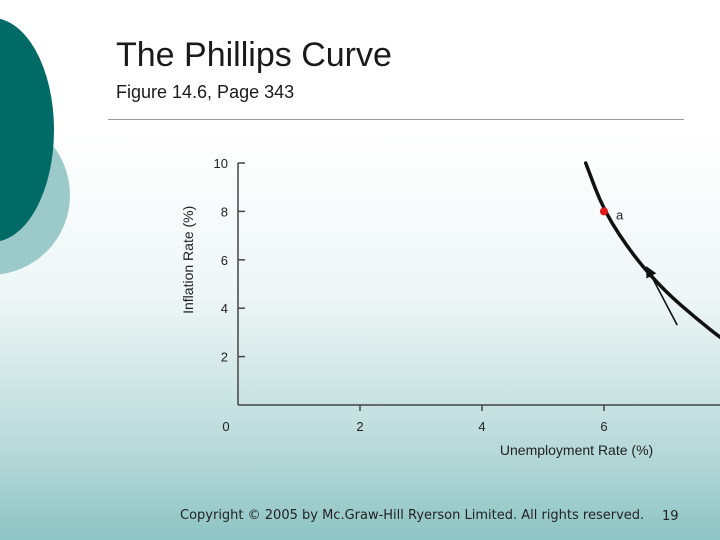 Image resolution: width=720 pixels, height=540 pixels. I want to click on y-tick-label: 6, so click(224, 260).